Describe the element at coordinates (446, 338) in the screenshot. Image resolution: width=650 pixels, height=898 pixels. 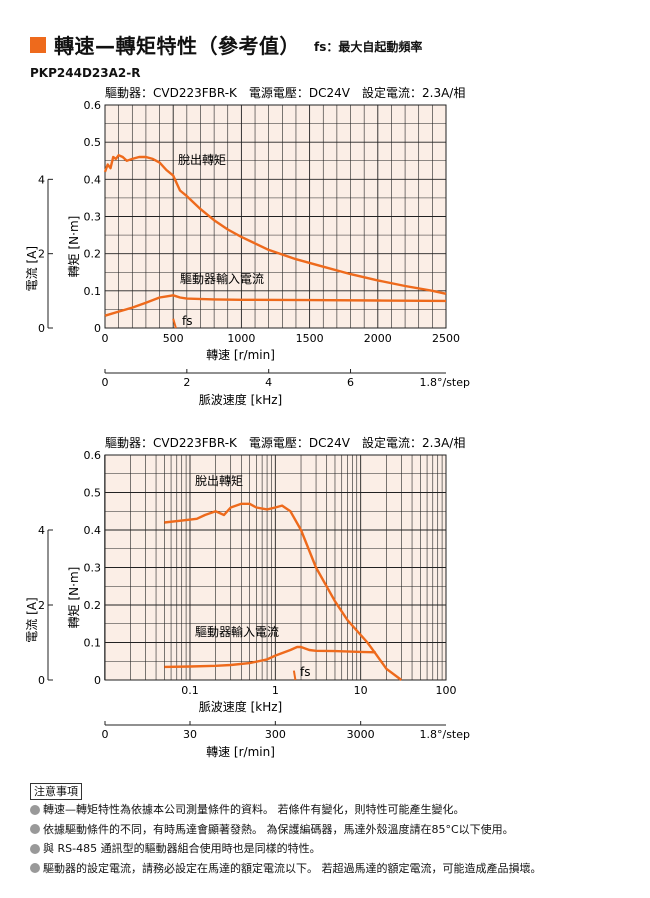
I see `x-tick-label: 2500` at that location.